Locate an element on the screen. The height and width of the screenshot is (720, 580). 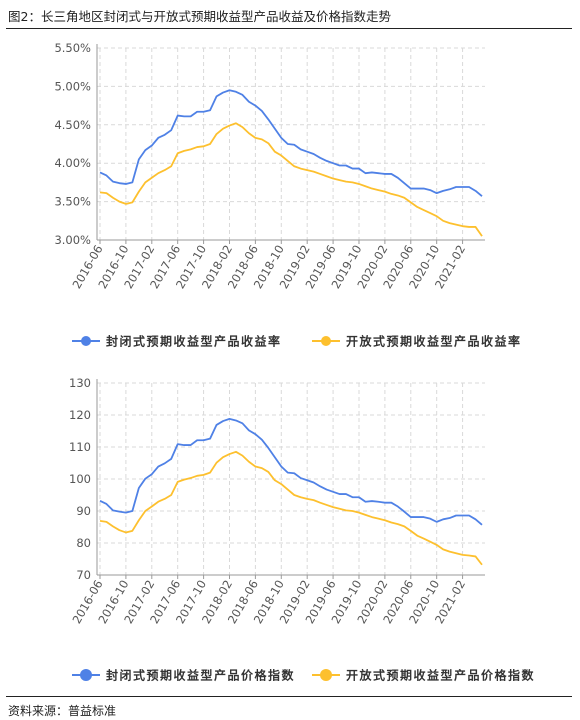
legend-label: 封闭式预期收益型产品价格指数 is located at coordinates (200, 675).